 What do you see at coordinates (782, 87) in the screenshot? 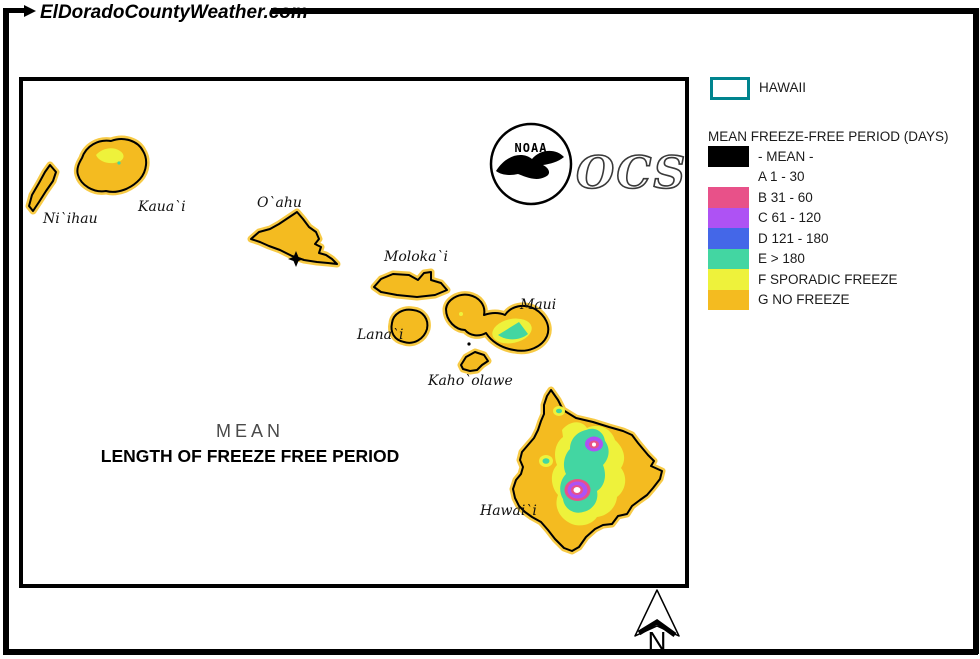
I see `legend-hawaii-label: HAWAII` at bounding box center [782, 87].